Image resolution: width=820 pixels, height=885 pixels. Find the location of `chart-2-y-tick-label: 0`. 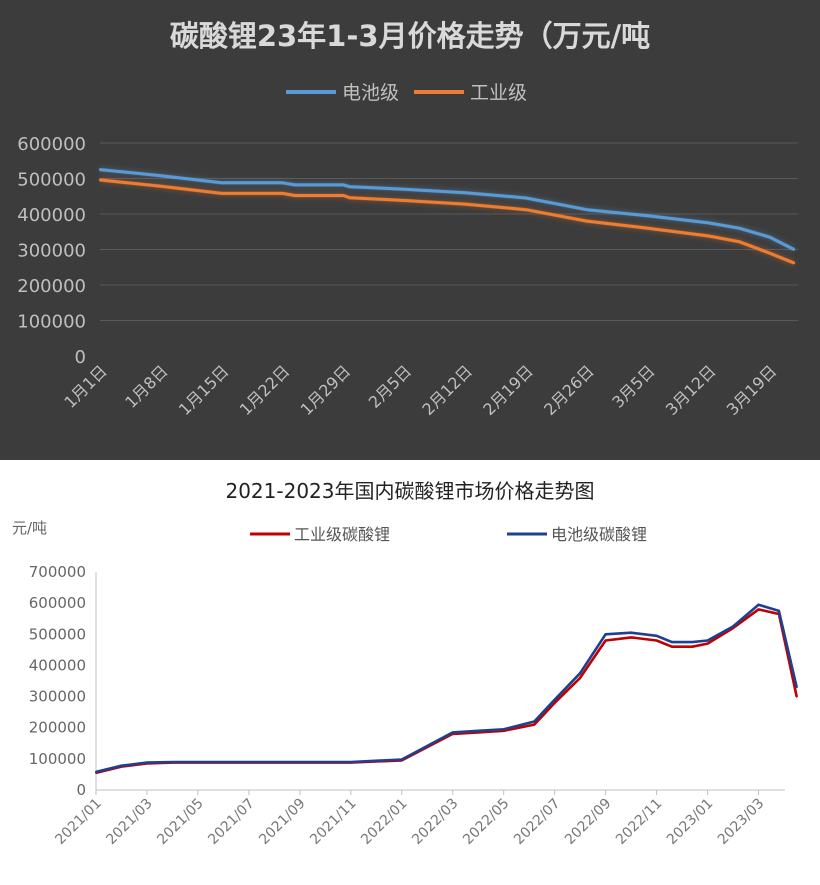

chart-2-y-tick-label: 0 is located at coordinates (81, 790).